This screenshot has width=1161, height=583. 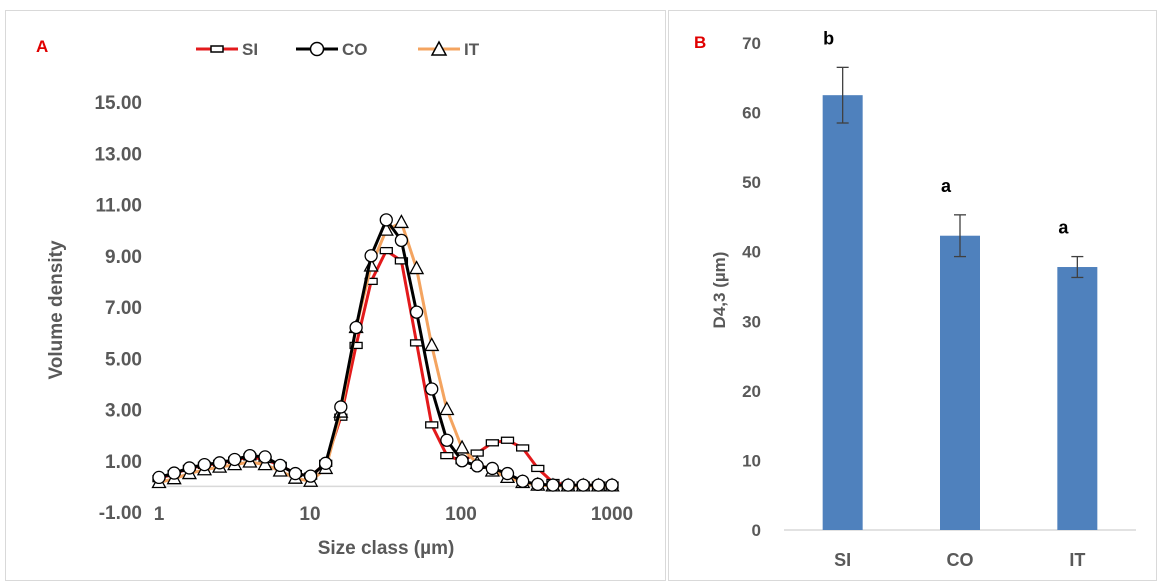 What do you see at coordinates (317, 49) in the screenshot?
I see `legend-co-marker` at bounding box center [317, 49].